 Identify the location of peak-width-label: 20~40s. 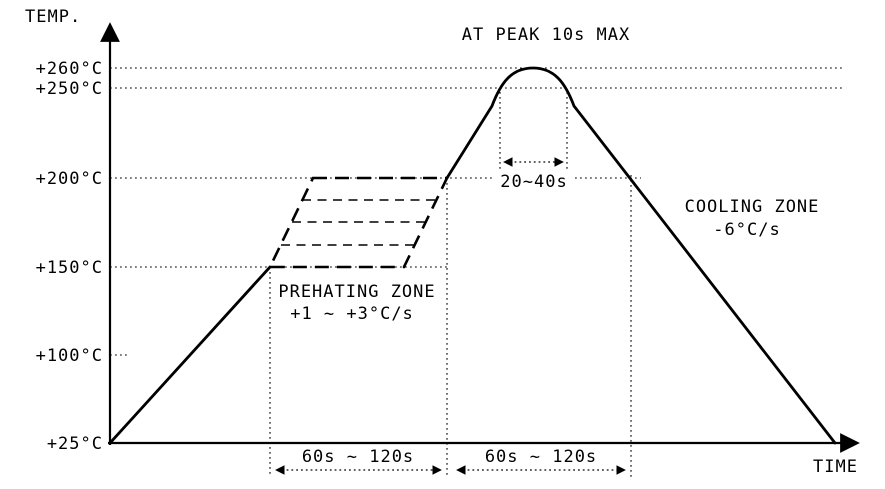
(533, 182).